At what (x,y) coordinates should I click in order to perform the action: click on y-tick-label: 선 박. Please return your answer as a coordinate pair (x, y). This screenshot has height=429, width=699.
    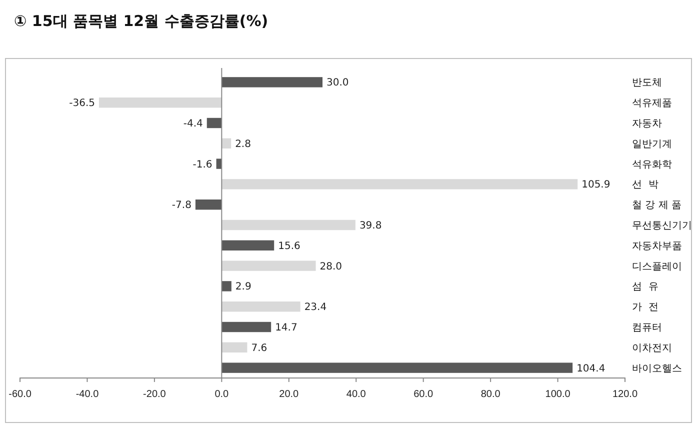
    Looking at the image, I should click on (645, 185).